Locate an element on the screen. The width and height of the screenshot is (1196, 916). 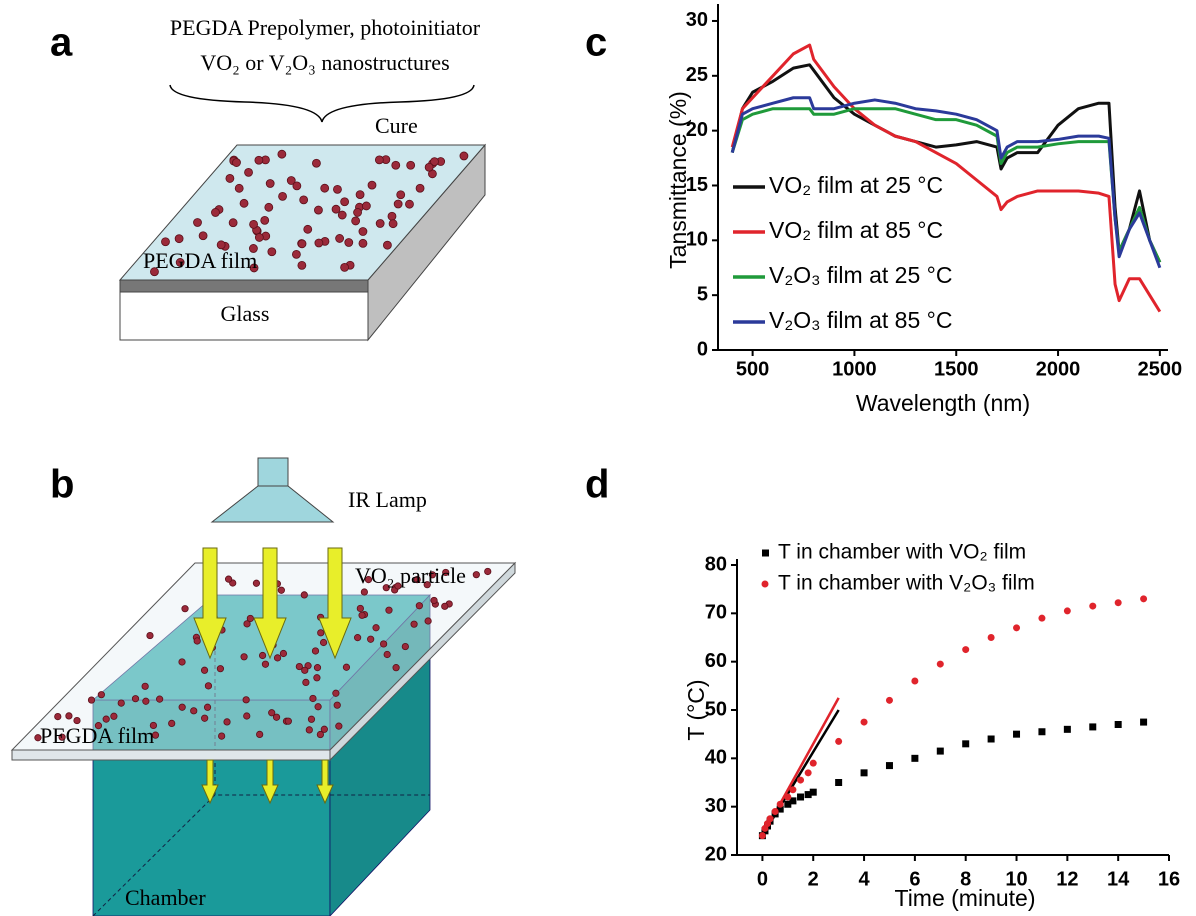
x-tick-label: 4 is located at coordinates (864, 879).